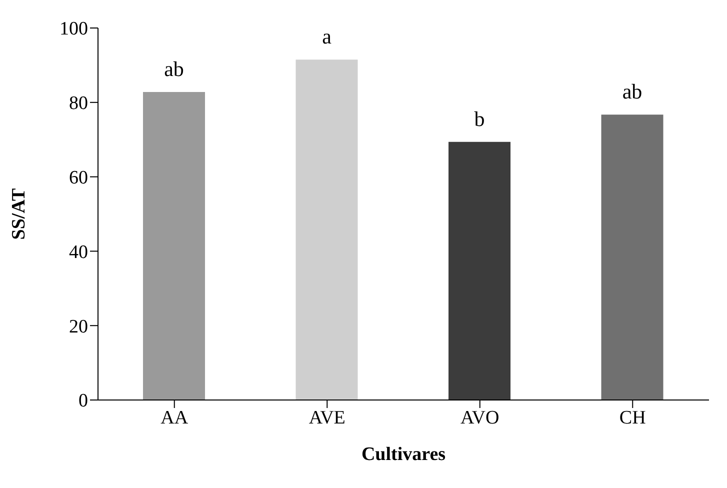  What do you see at coordinates (74, 29) in the screenshot?
I see `y-tick-label: 100` at bounding box center [74, 29].